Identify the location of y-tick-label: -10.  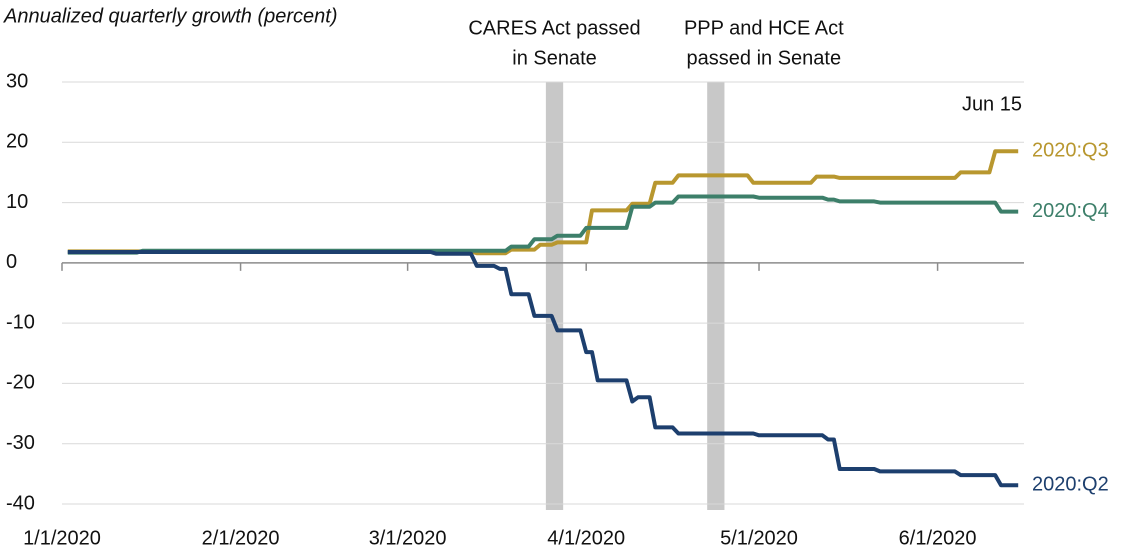
(20, 322).